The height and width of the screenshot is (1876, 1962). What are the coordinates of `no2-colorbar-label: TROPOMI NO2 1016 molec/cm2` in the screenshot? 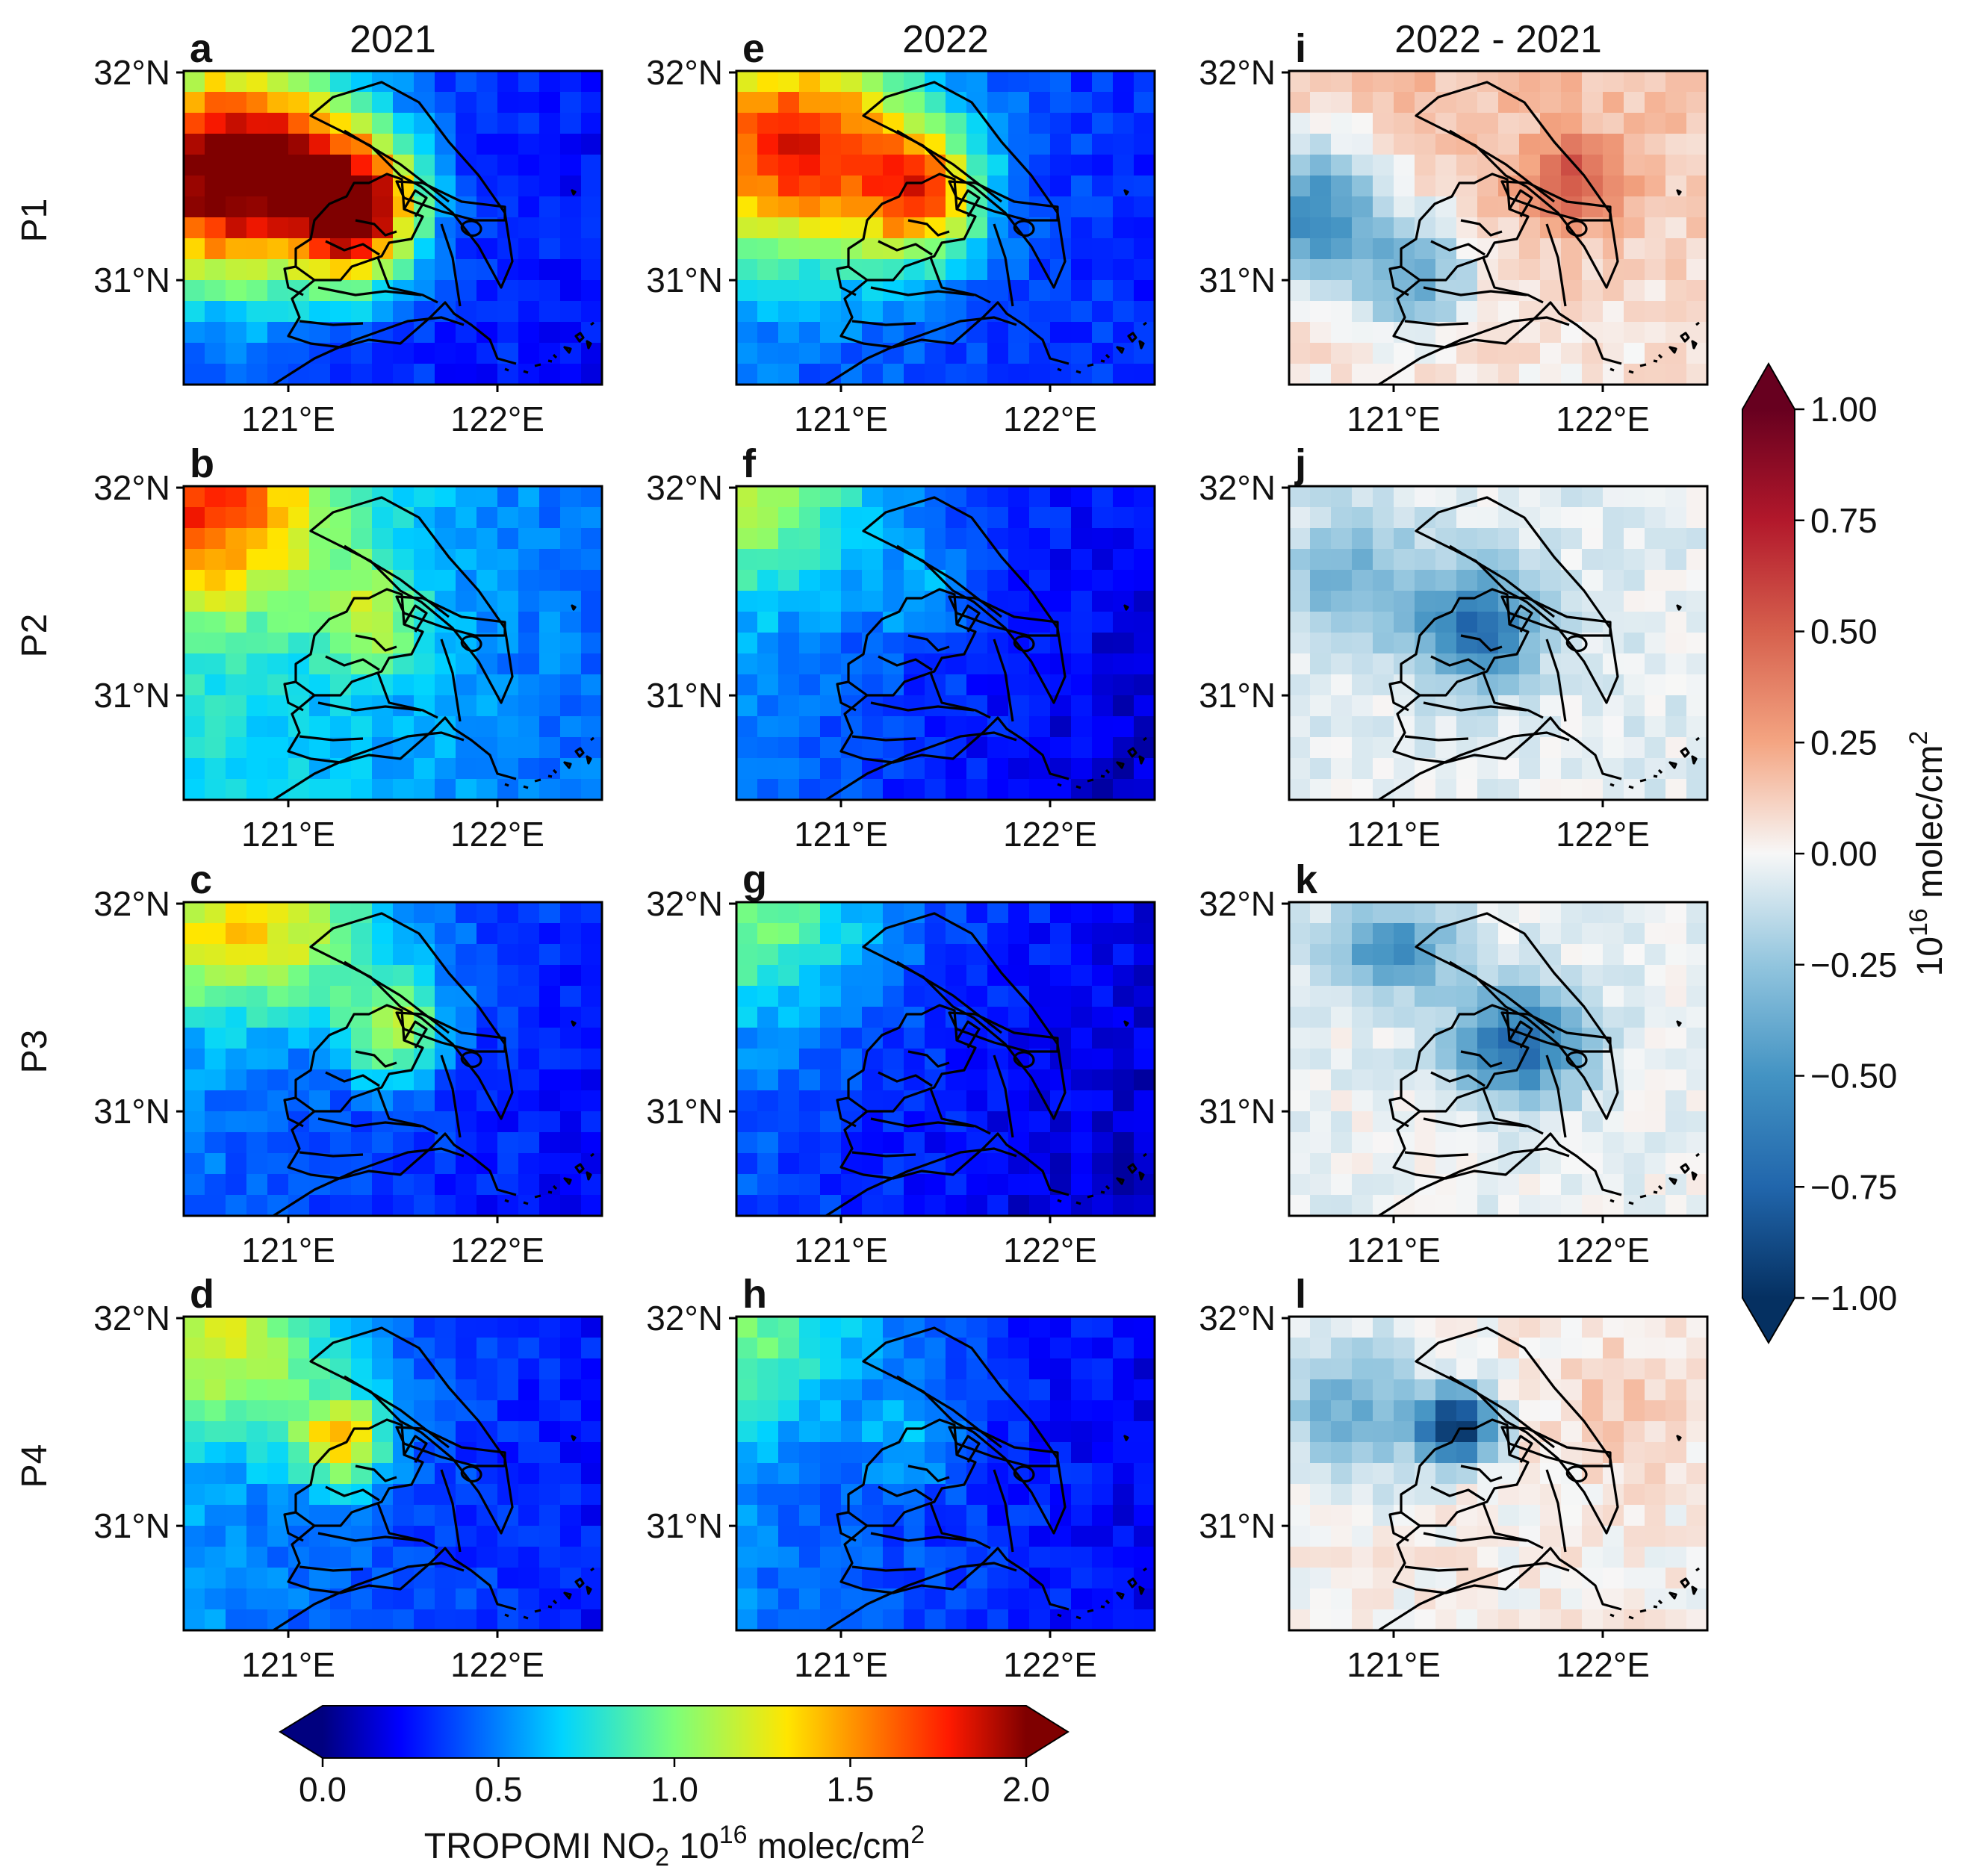 It's located at (674, 1846).